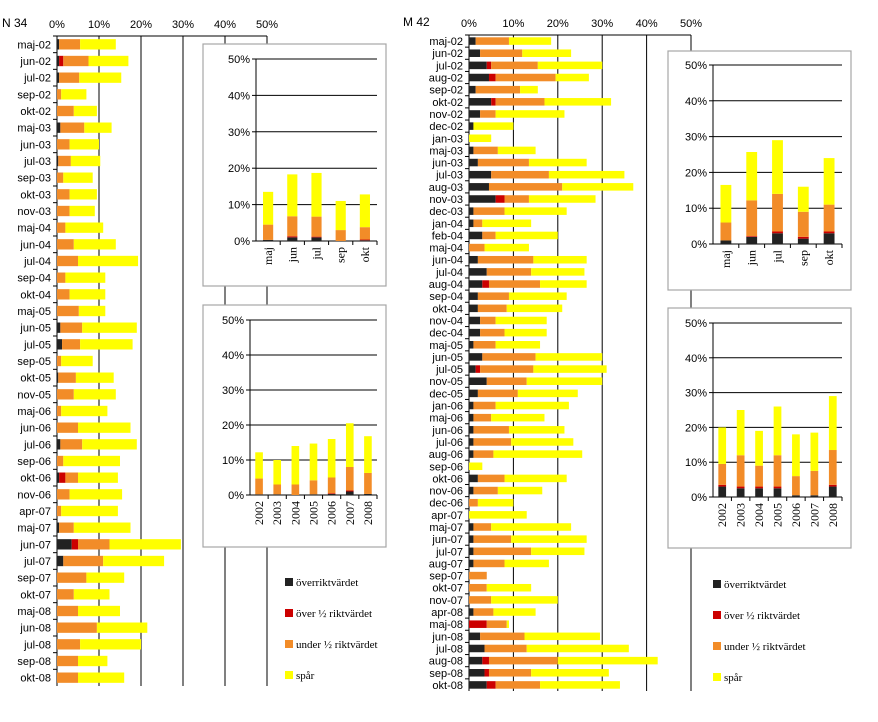 This screenshot has width=878, height=722. Describe the element at coordinates (34, 129) in the screenshot. I see `y-tick-label: maj-03` at that location.